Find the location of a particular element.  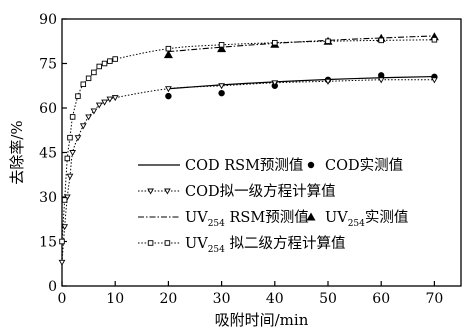

series-line-cod_rsm is located at coordinates (301, 82).